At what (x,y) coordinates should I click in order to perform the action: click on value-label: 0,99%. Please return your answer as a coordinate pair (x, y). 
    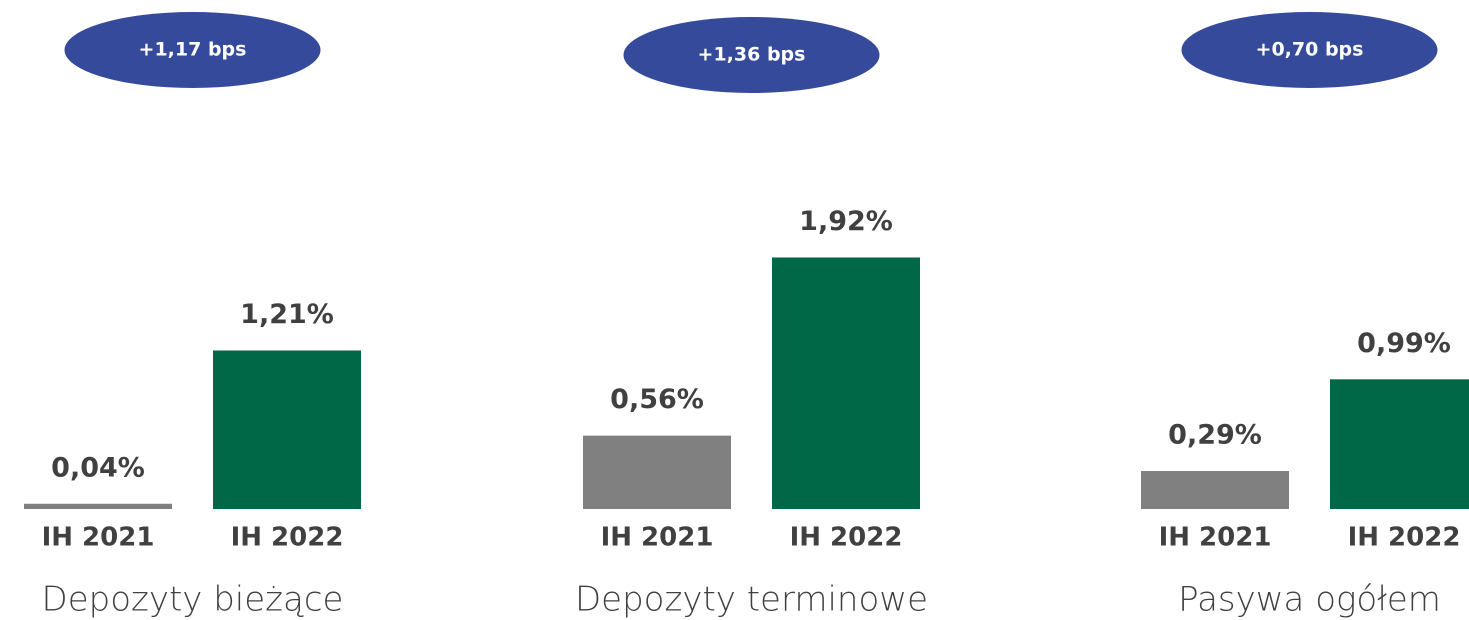
    Looking at the image, I should click on (1404, 343).